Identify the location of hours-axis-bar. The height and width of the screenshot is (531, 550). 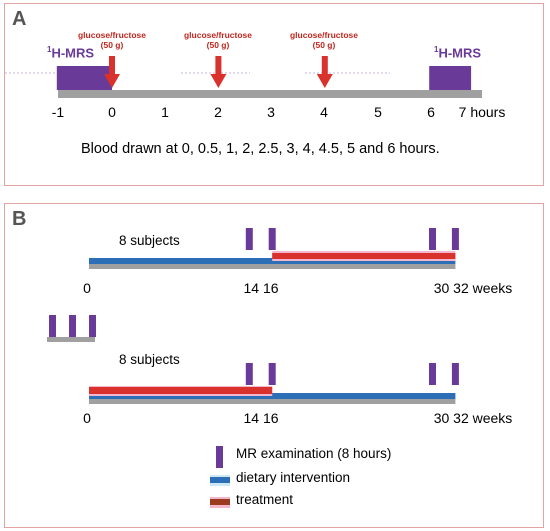
(270, 94).